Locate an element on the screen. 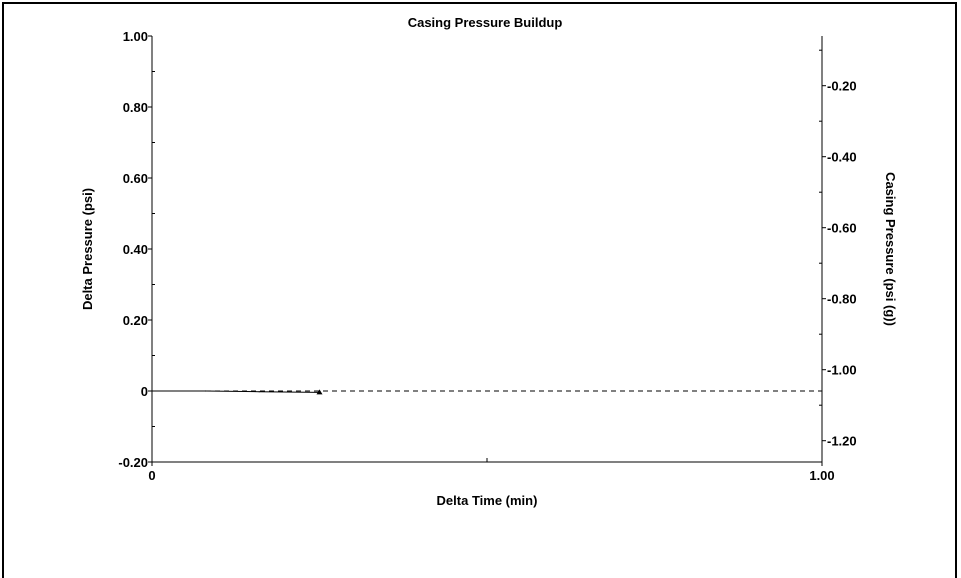 Image resolution: width=961 pixels, height=578 pixels. y2-tick-label: -1.20 is located at coordinates (842, 441).